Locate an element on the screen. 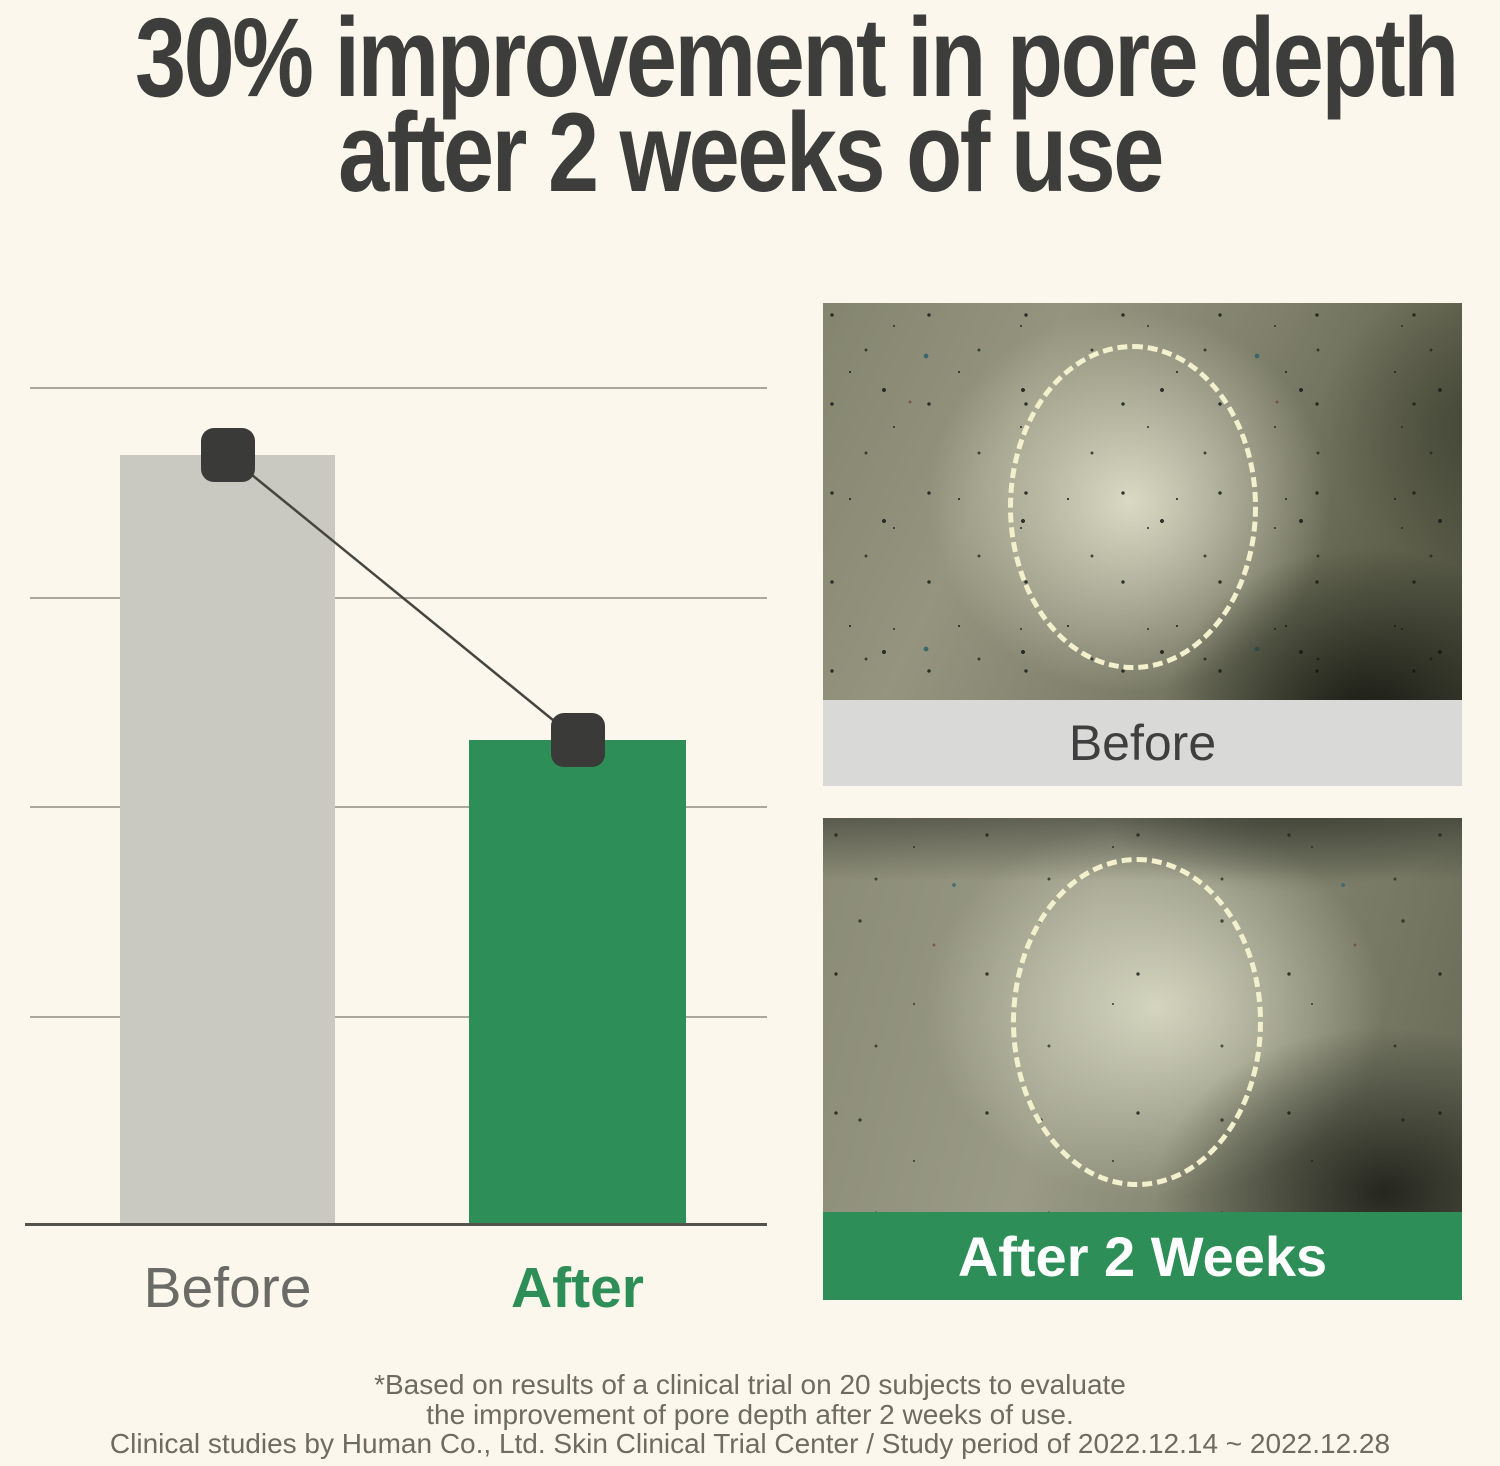 The width and height of the screenshot is (1500, 1466). after-highlight-circle is located at coordinates (1137, 1022).